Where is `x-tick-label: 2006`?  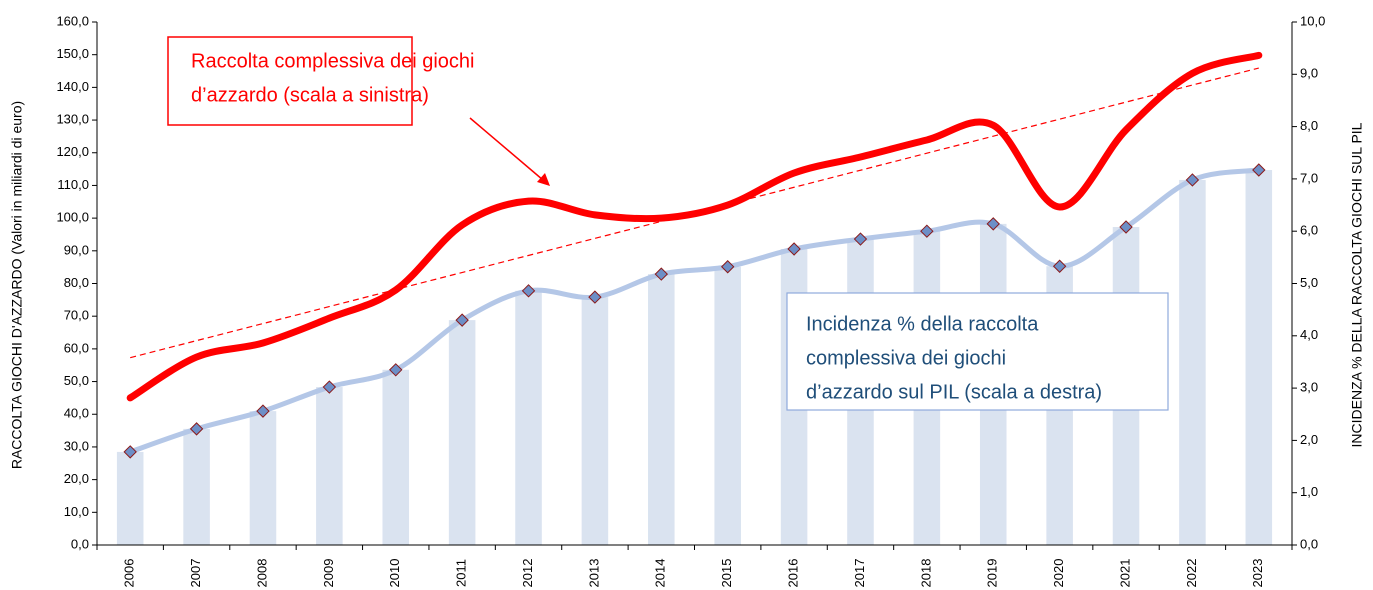
x-tick-label: 2006 is located at coordinates (129, 573).